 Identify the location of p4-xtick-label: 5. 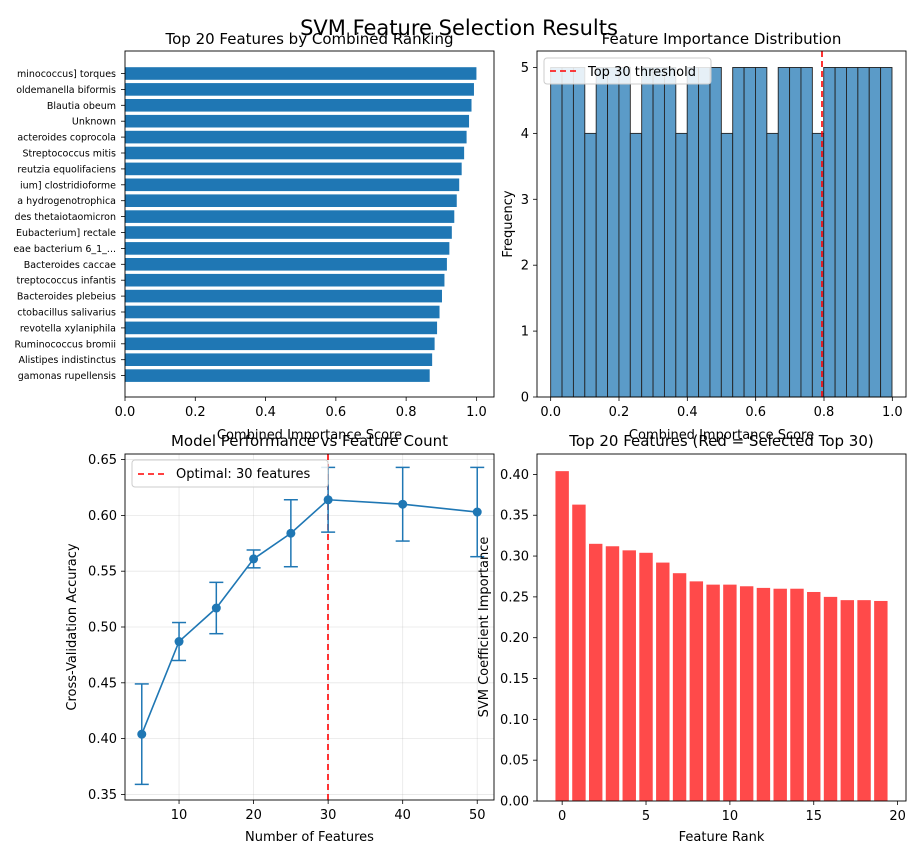
(646, 816).